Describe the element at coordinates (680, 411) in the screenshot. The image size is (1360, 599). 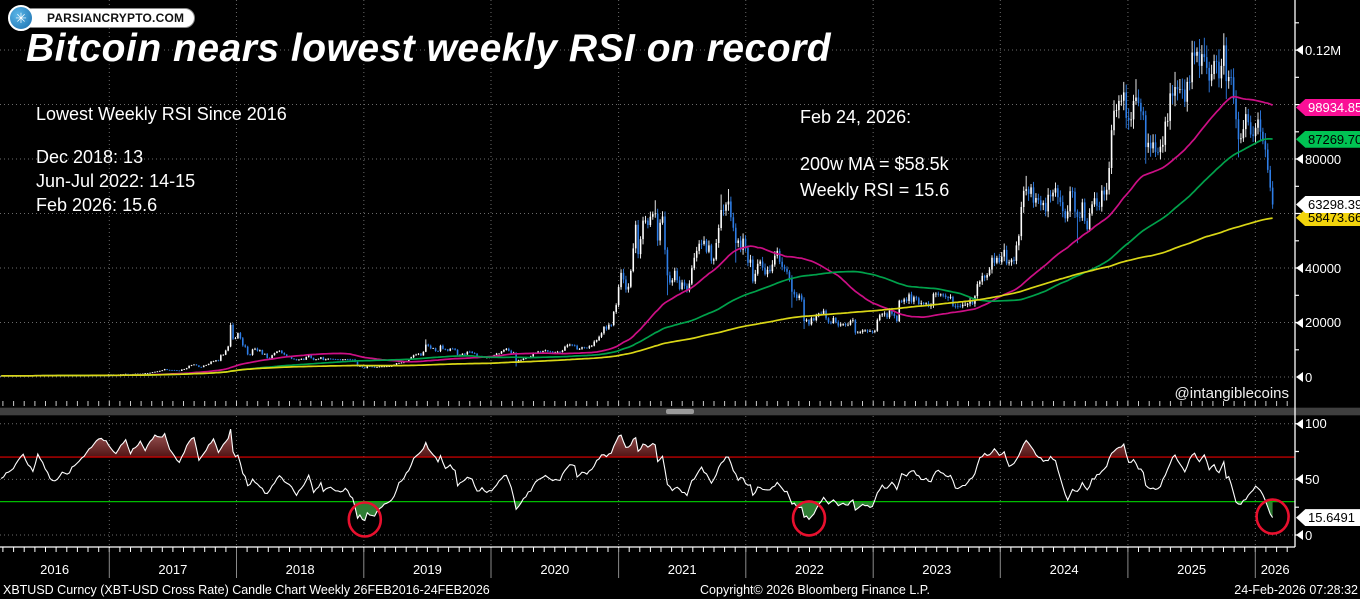
I see `separator-drag-handle` at that location.